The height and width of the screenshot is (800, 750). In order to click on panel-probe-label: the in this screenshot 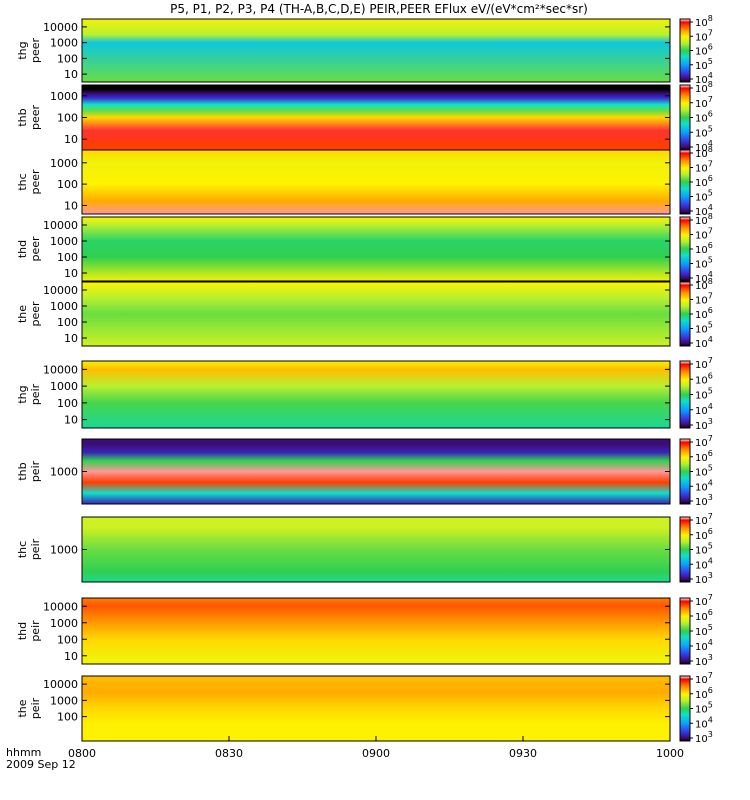, I will do `click(22, 314)`.